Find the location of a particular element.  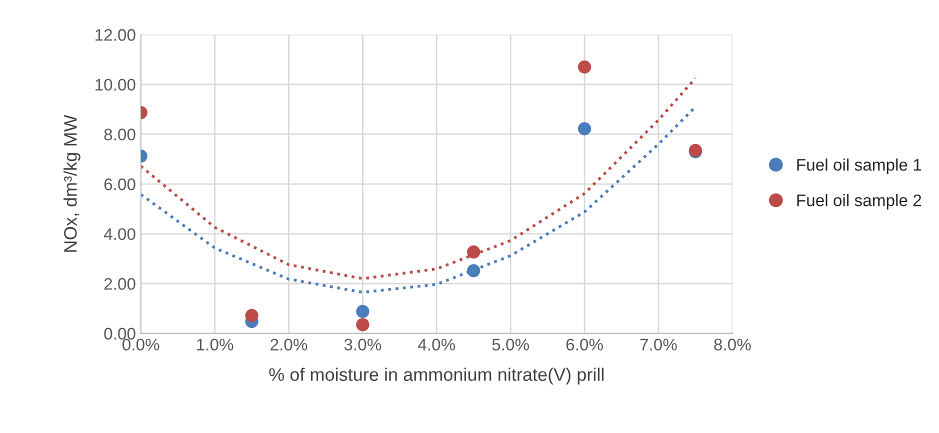

x-tick-label: 5.0% is located at coordinates (510, 344).